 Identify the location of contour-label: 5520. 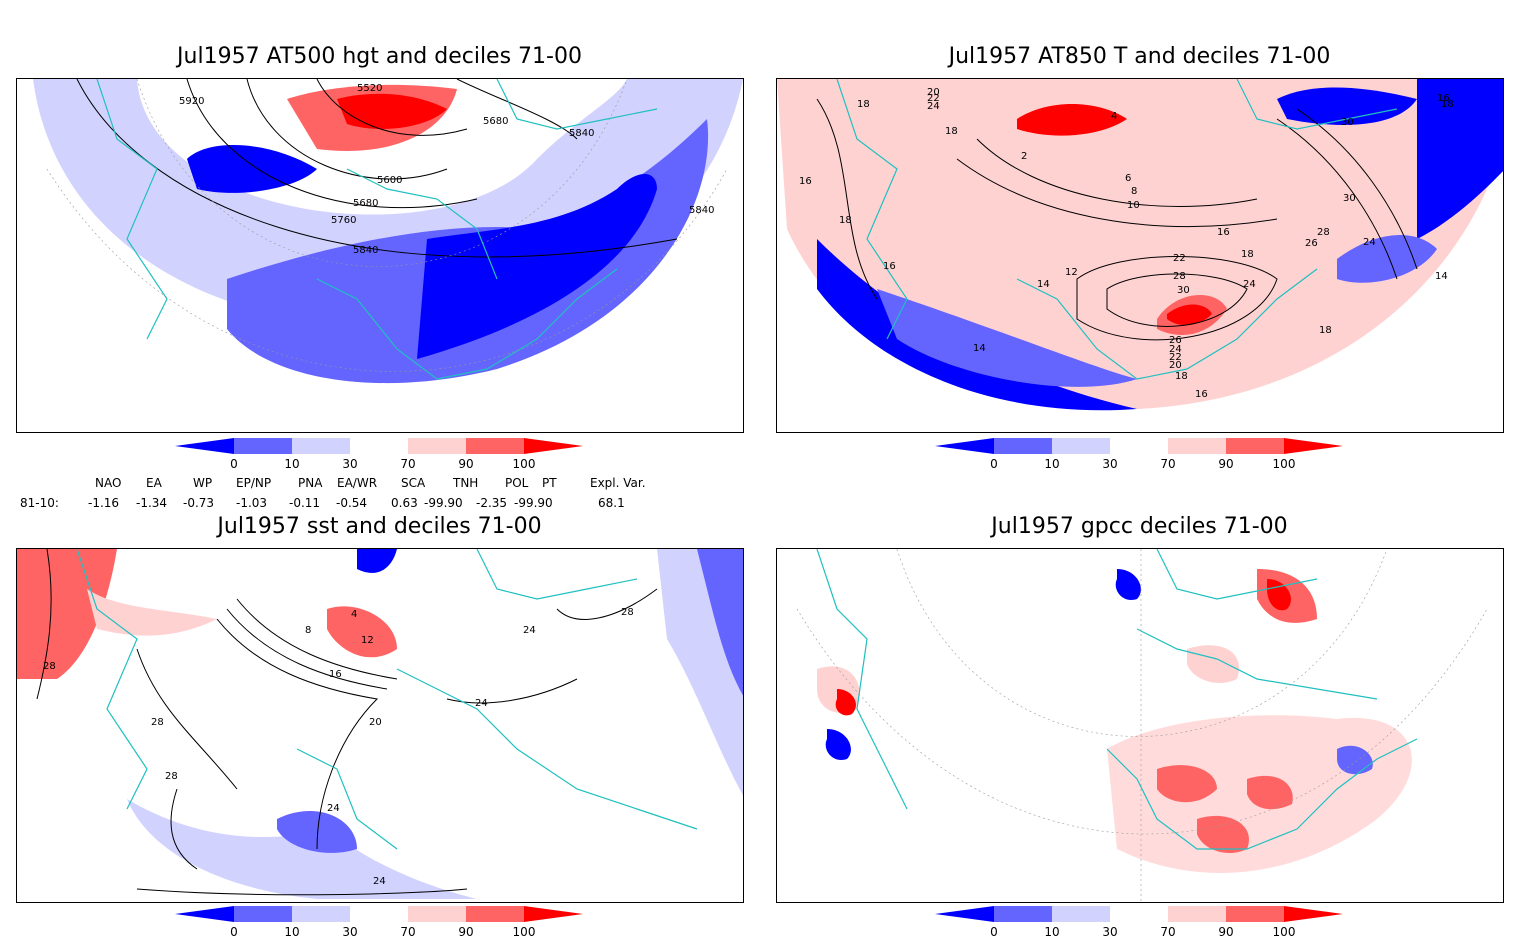
(369, 88).